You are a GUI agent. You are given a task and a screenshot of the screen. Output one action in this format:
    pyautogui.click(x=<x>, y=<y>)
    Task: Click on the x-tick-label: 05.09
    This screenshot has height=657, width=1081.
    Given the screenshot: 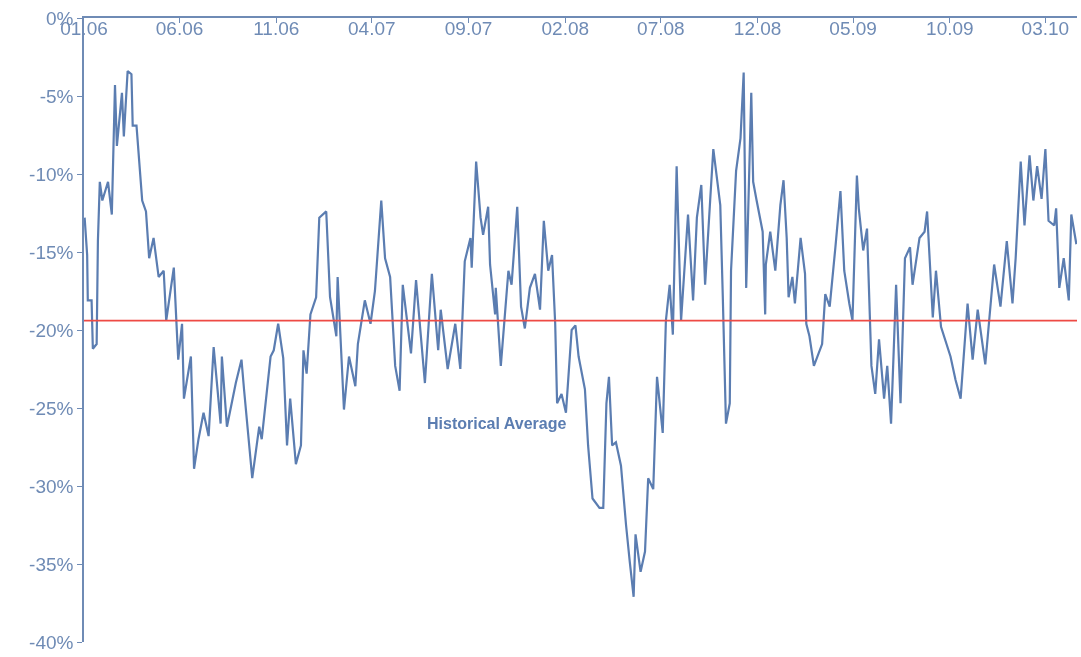 What is the action you would take?
    pyautogui.click(x=853, y=29)
    